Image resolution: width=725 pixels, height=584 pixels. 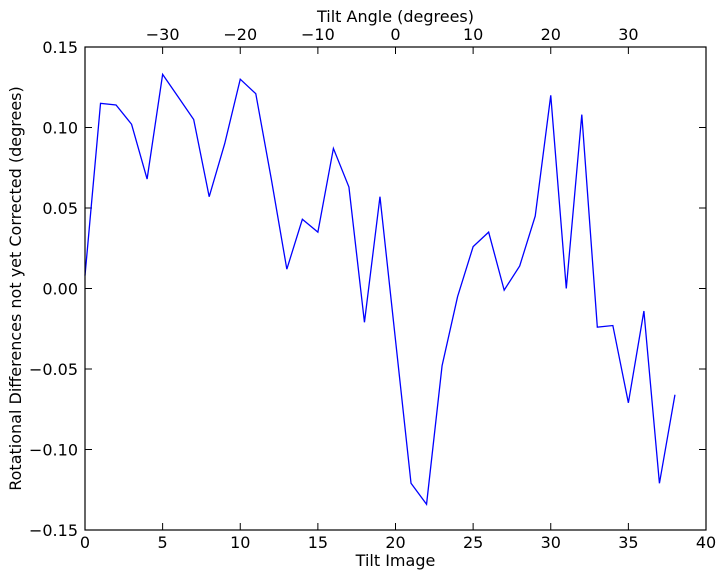 I want to click on y-tick-label: 0.15, so click(x=60, y=47).